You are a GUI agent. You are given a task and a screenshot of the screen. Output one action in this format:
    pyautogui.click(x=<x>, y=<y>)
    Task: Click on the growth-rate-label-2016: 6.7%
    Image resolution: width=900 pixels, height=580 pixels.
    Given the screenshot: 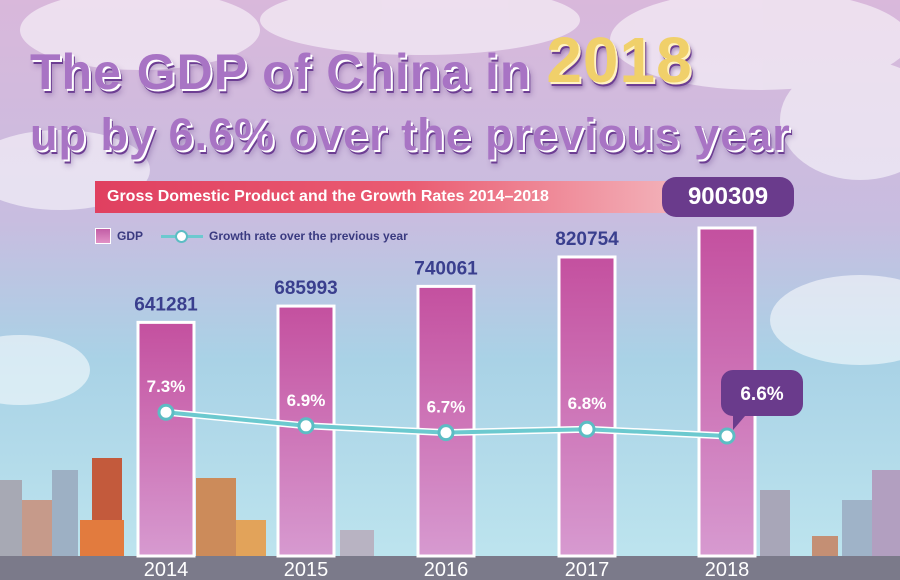 What is the action you would take?
    pyautogui.click(x=446, y=407)
    